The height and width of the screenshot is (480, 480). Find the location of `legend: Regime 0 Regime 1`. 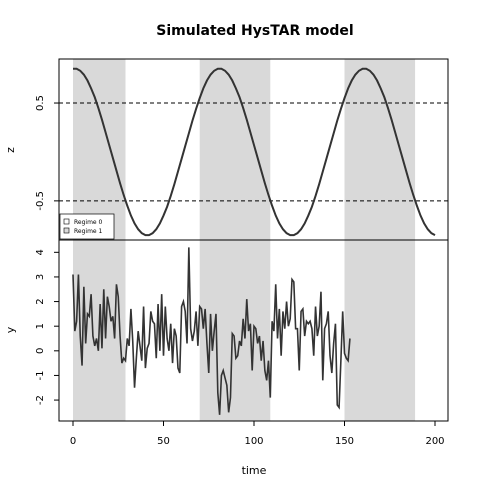

legend: Regime 0 Regime 1 is located at coordinates (87, 226).